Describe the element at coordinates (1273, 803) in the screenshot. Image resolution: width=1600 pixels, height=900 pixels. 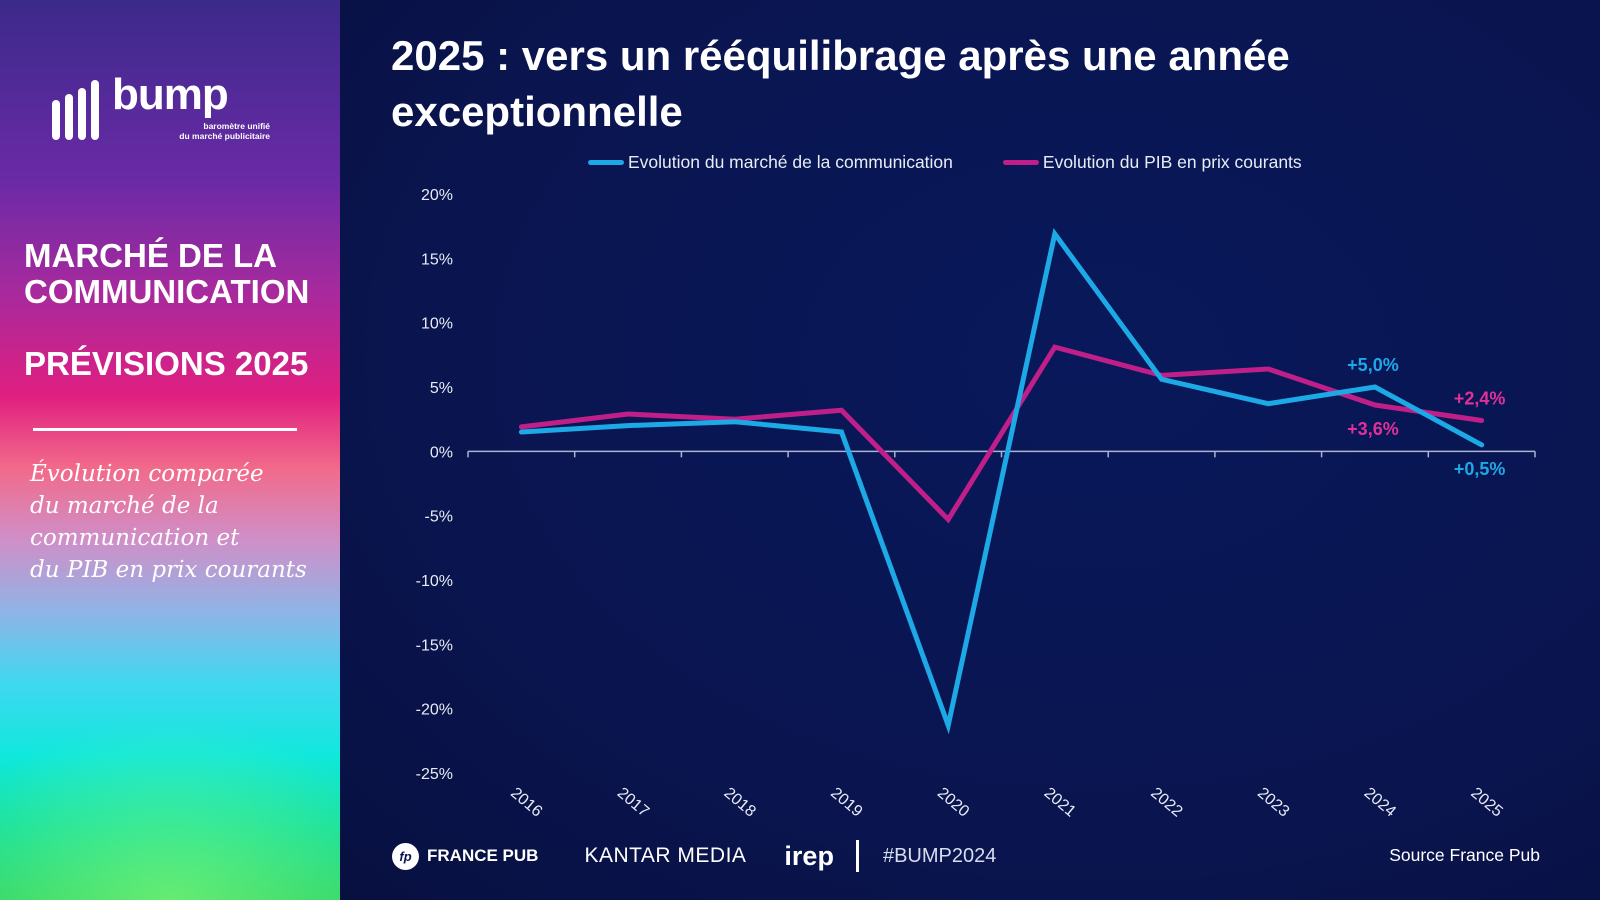
I see `x-tick-label: 2023` at that location.